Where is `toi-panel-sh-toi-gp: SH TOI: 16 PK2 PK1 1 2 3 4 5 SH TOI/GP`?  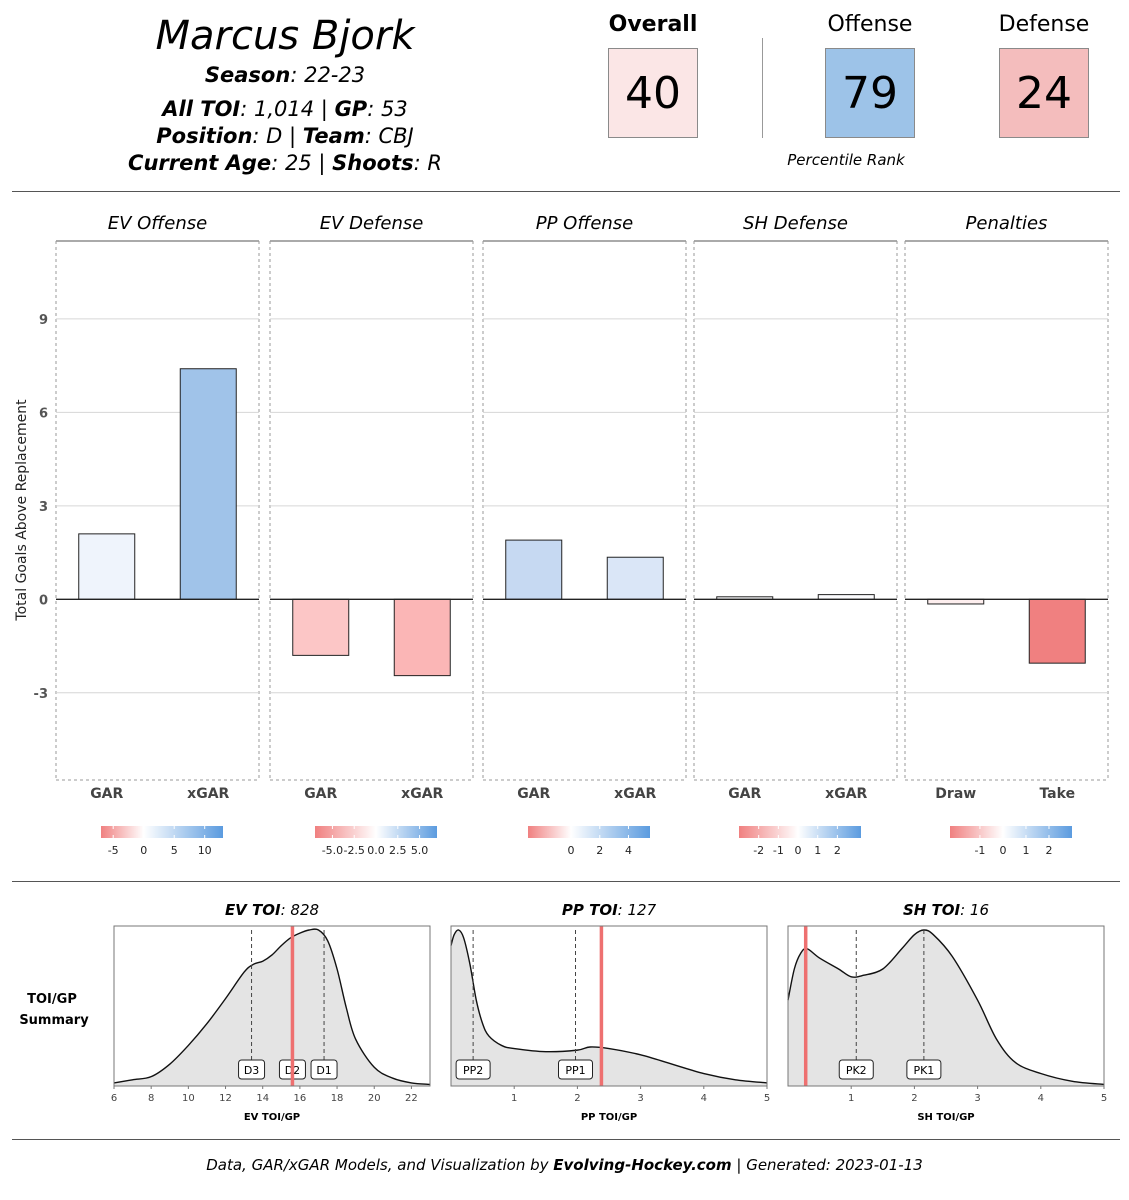 toi-panel-sh-toi-gp: SH TOI: 16 PK2 PK1 1 2 3 4 5 SH TOI/GP is located at coordinates (947, 1012).